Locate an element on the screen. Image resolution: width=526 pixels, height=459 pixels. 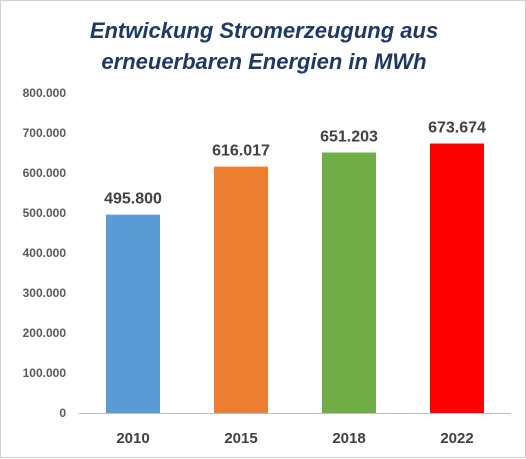
y-tick-label: 100.000 is located at coordinates (45, 373).